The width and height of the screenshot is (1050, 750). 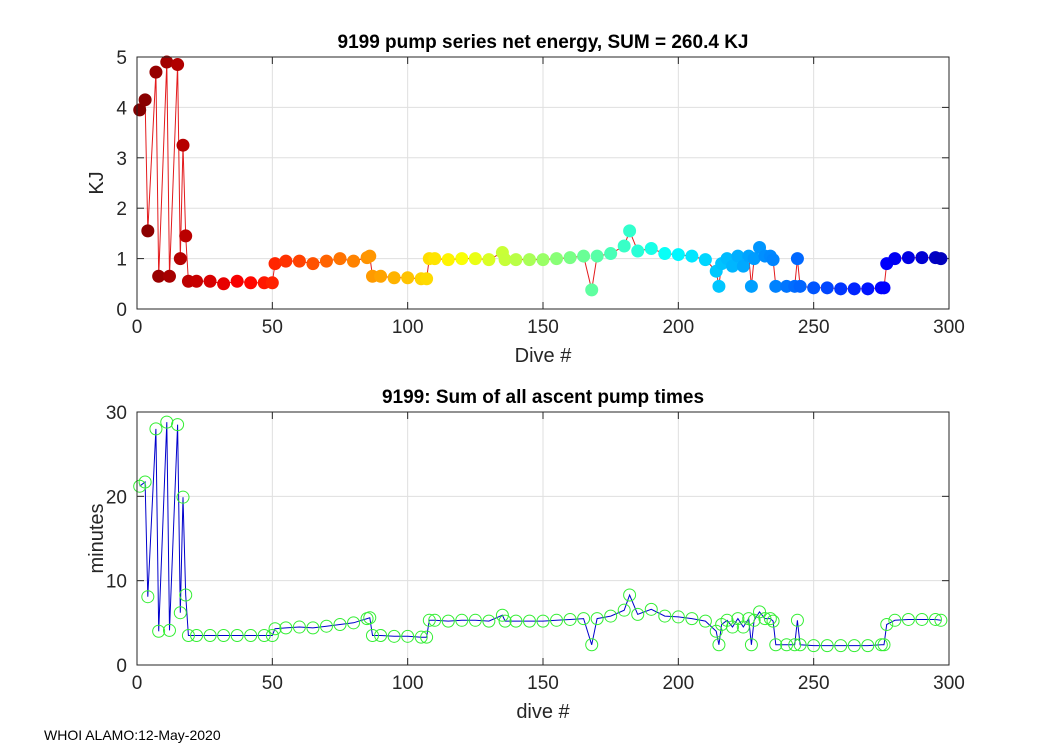 I want to click on x-tick-label: 300, so click(x=949, y=327).